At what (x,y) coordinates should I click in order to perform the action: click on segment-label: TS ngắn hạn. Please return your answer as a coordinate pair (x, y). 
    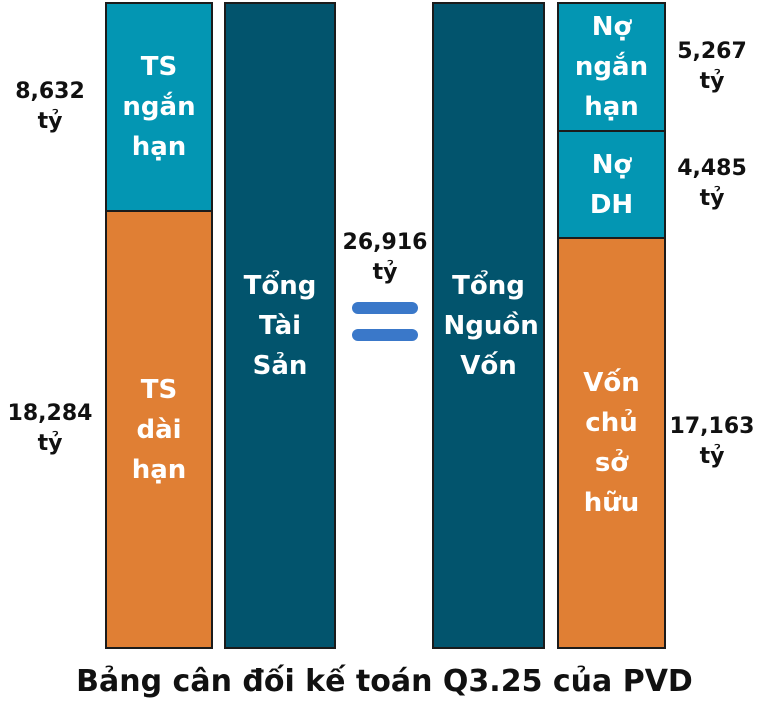
    Looking at the image, I should click on (159, 107).